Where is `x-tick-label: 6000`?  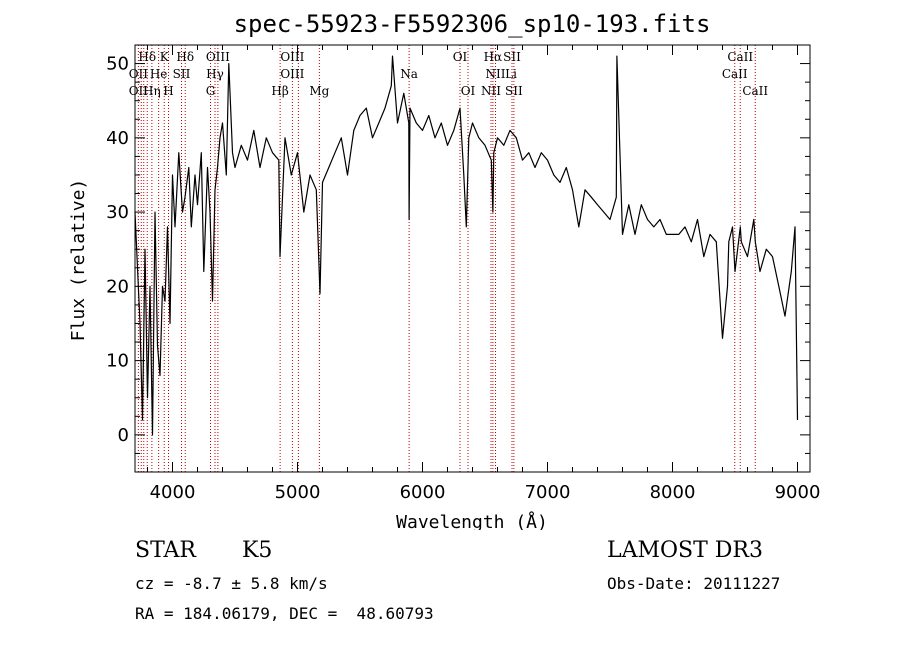
x-tick-label: 6000 is located at coordinates (423, 492).